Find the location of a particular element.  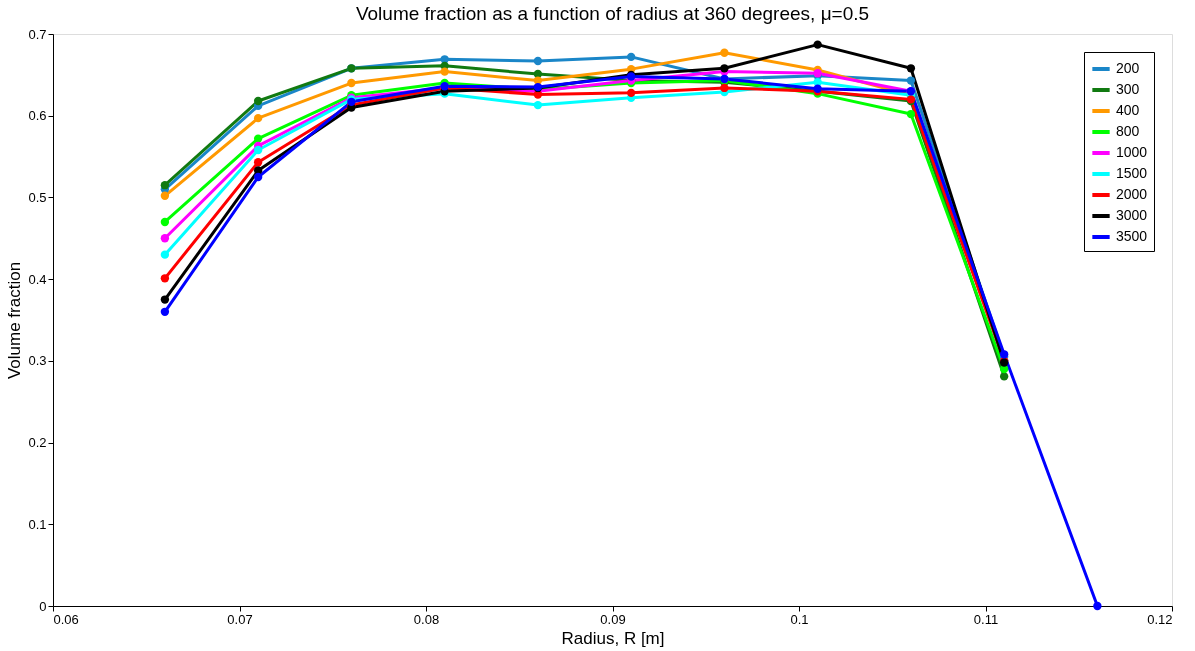

legend-label: 200 is located at coordinates (1128, 68).